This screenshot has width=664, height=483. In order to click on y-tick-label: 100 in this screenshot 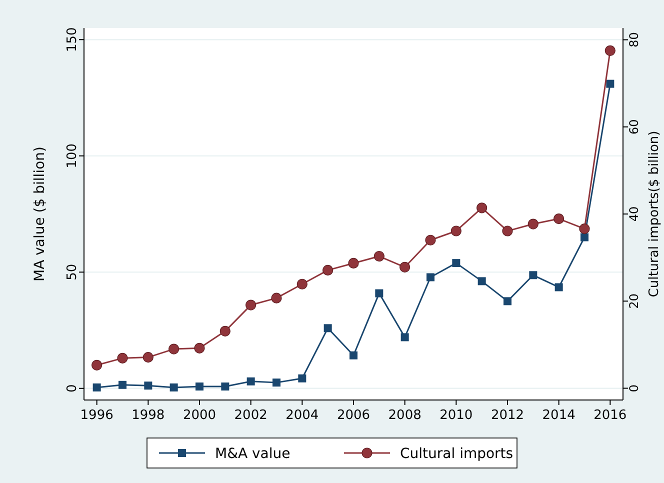, I will do `click(72, 155)`.